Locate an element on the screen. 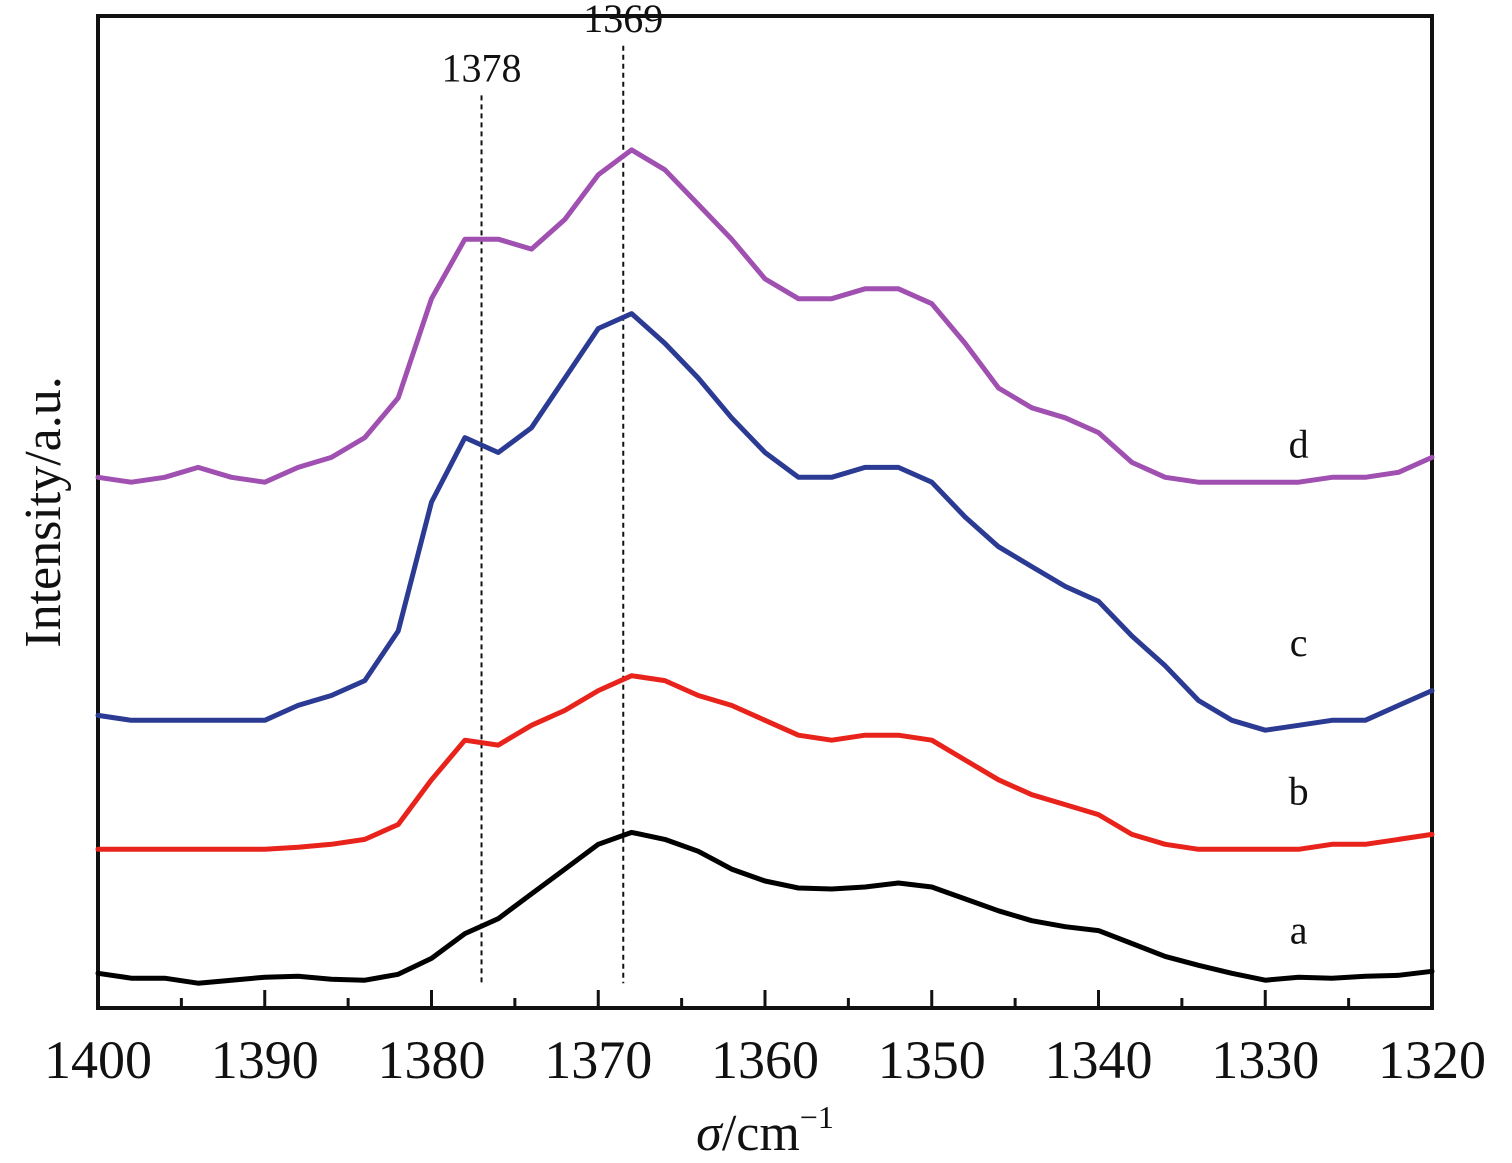 The image size is (1512, 1163). x-axis-symbol: σ is located at coordinates (710, 1133).